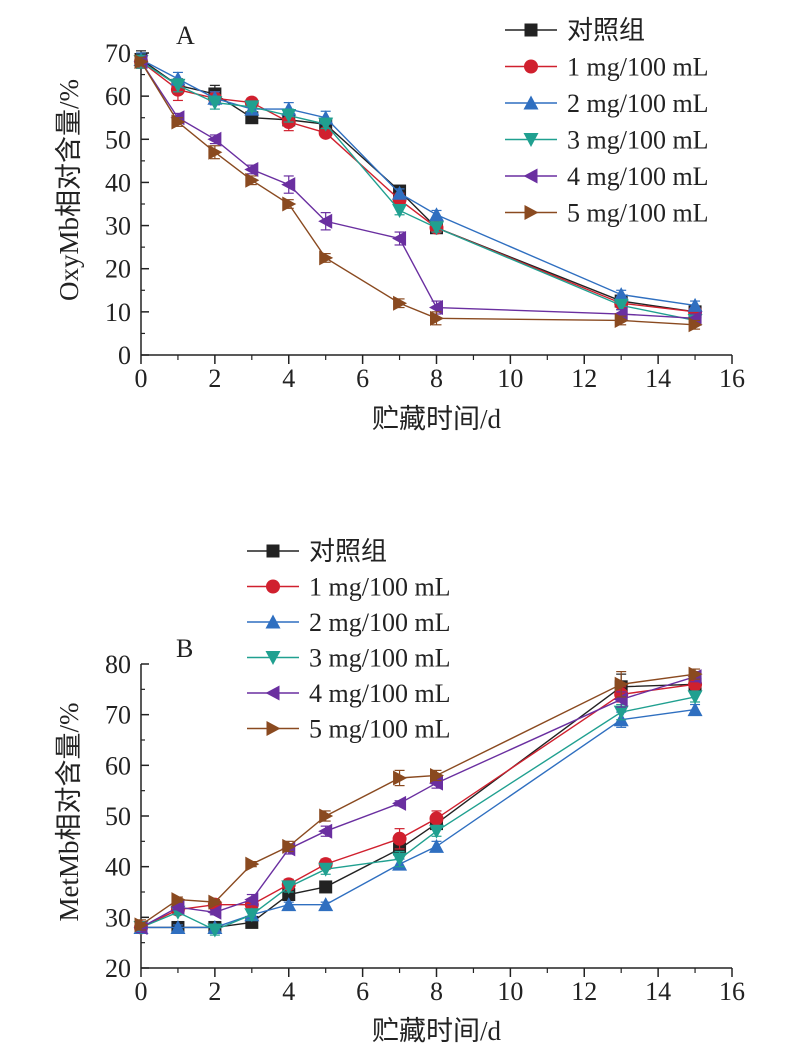 The image size is (798, 1058). I want to click on y-tick-label: 20, so click(118, 968).